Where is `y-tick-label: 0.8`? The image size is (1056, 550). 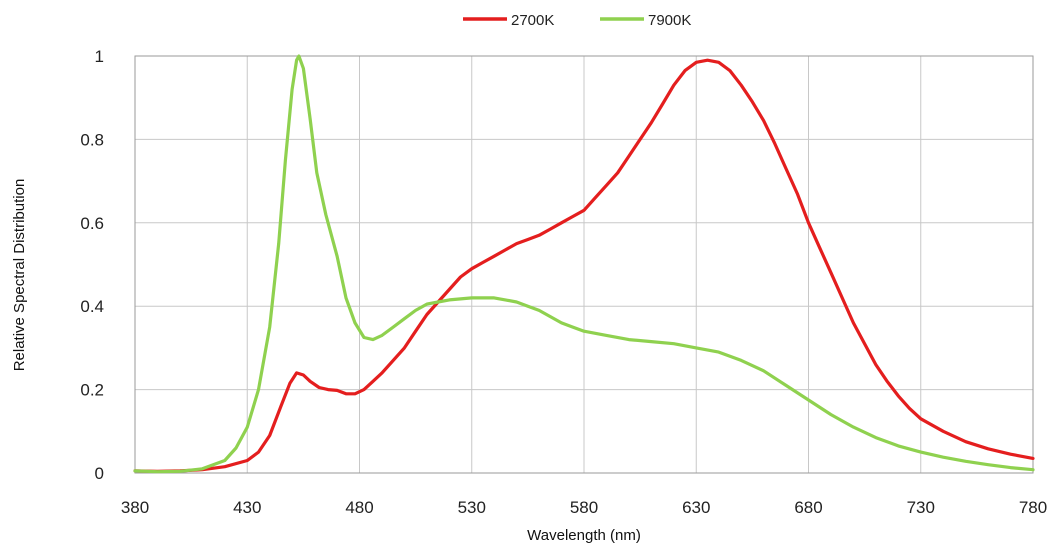
y-tick-label: 0.8 is located at coordinates (92, 139).